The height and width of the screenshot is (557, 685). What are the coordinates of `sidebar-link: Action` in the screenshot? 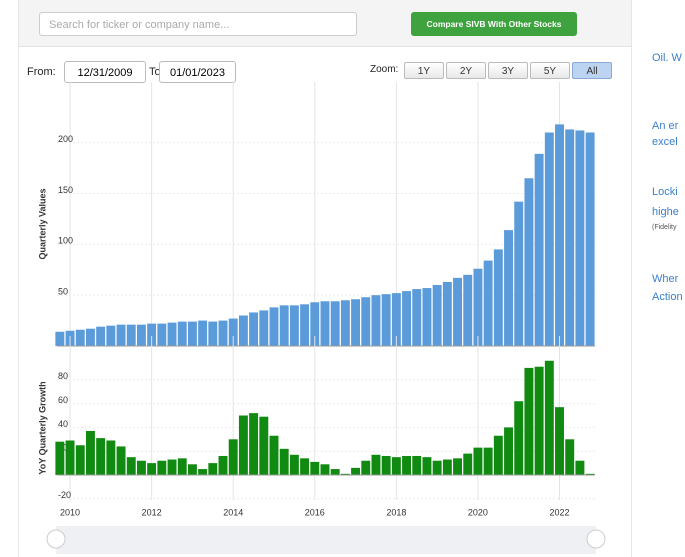 It's located at (667, 297).